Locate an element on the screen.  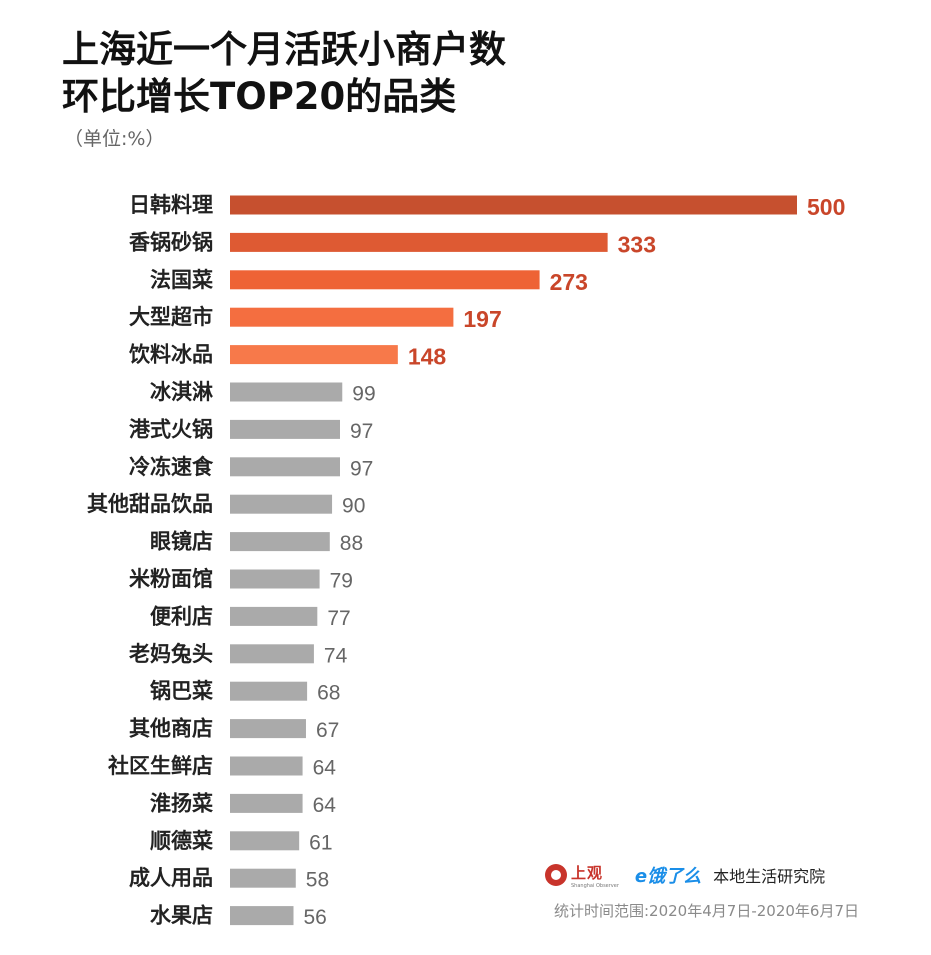
chart-title: 上海近一个月活跃小商户数 环比增长TOP20的品类 is located at coordinates (284, 73).